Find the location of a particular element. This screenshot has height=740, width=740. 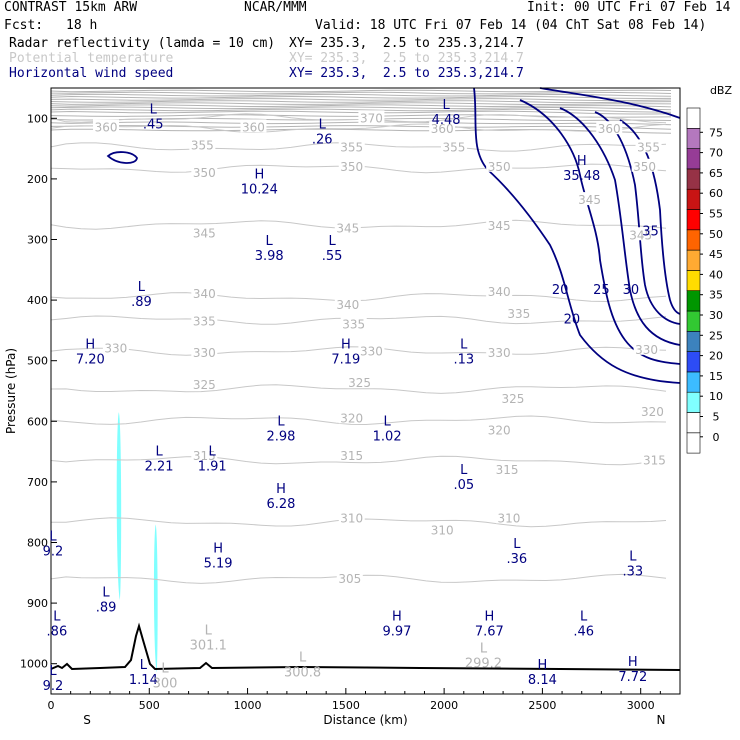

x-tick-label: 1500 is located at coordinates (346, 705).